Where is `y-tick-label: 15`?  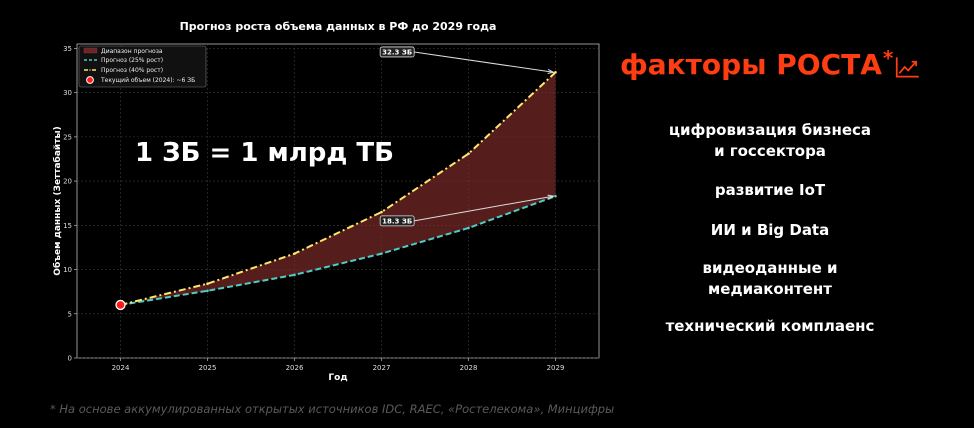
y-tick-label: 15 is located at coordinates (67, 226).